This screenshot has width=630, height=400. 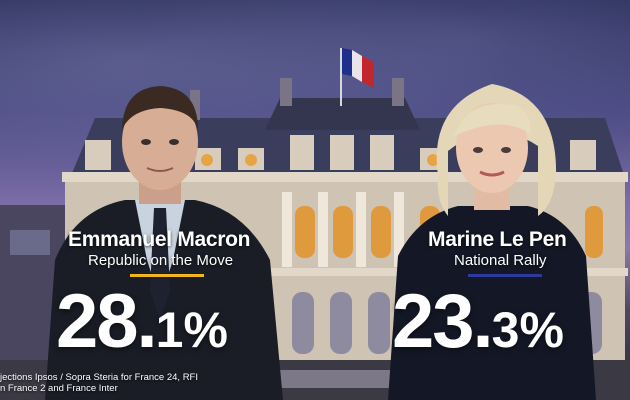 What do you see at coordinates (159, 239) in the screenshot?
I see `left-candidate-name: Emmanuel Macron` at bounding box center [159, 239].